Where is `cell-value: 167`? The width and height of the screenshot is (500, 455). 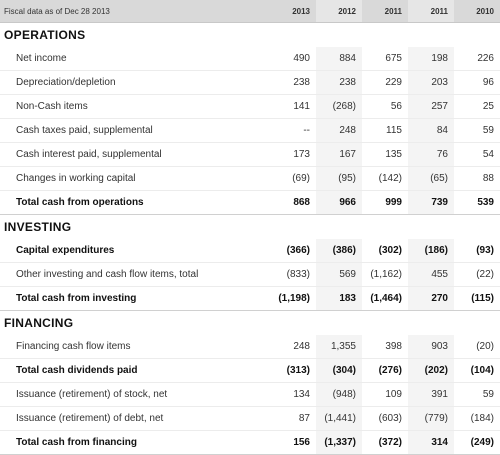
cell-value: 167 is located at coordinates (339, 154).